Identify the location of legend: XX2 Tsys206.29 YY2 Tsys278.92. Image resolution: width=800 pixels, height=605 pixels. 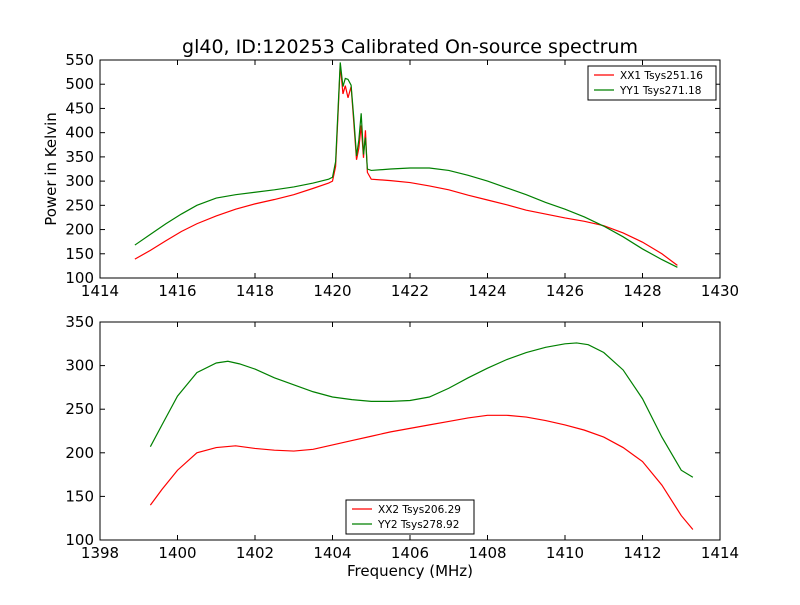
(410, 517).